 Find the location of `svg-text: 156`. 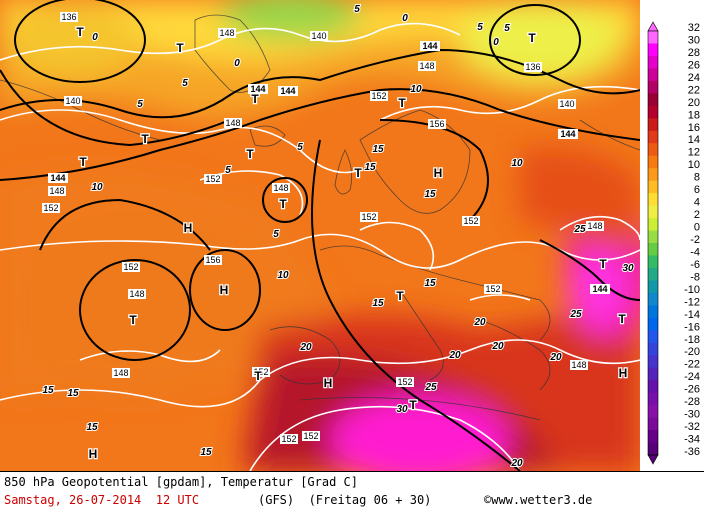

svg-text: 156 is located at coordinates (212, 260).